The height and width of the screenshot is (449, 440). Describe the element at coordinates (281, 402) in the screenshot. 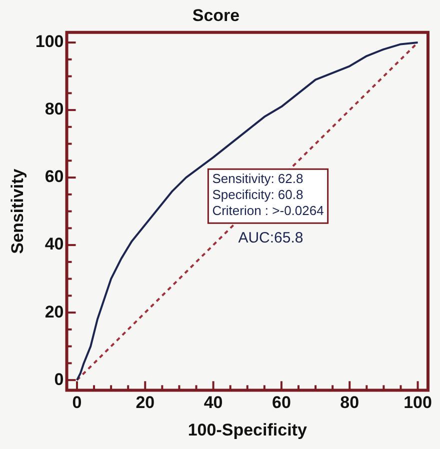

I see `x-tick-label: 60` at that location.